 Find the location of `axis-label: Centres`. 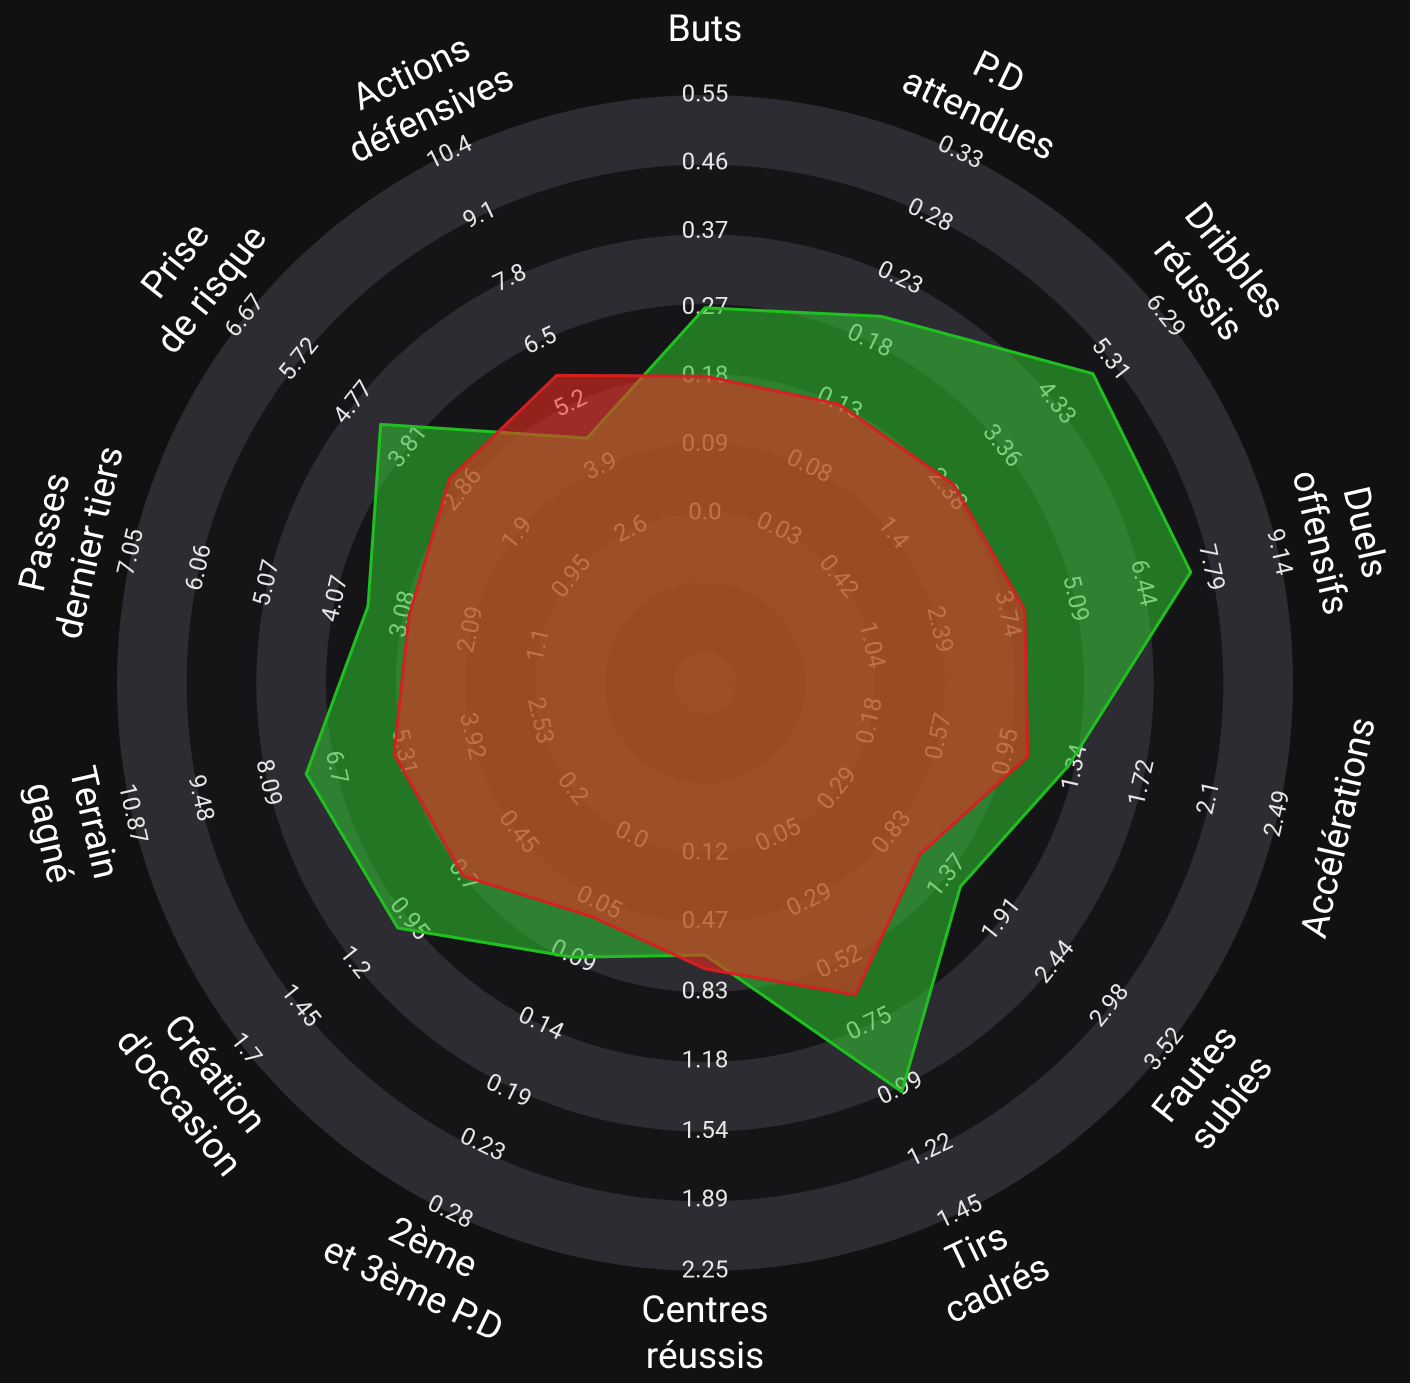

axis-label: Centres is located at coordinates (704, 1310).